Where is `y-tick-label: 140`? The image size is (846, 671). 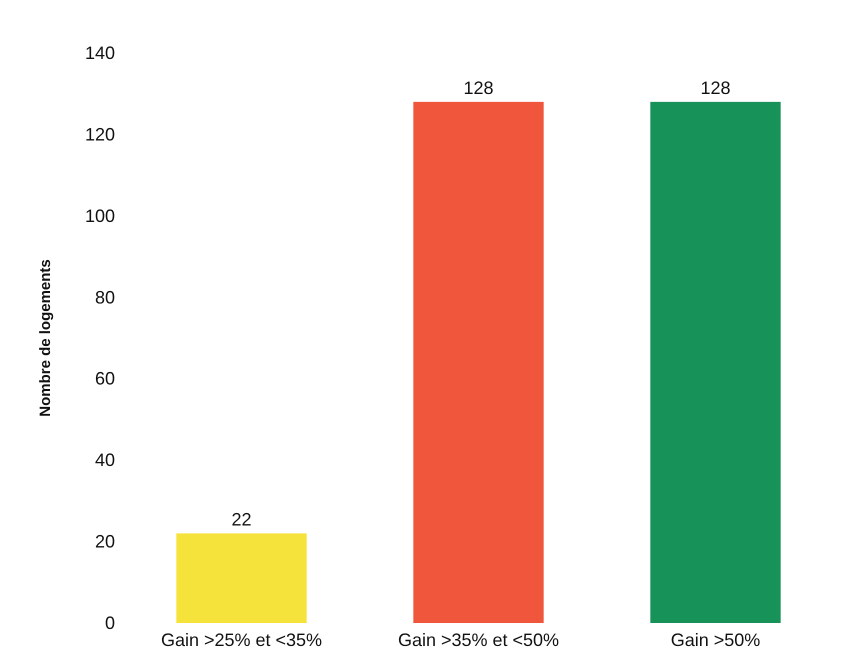 y-tick-label: 140 is located at coordinates (99, 53).